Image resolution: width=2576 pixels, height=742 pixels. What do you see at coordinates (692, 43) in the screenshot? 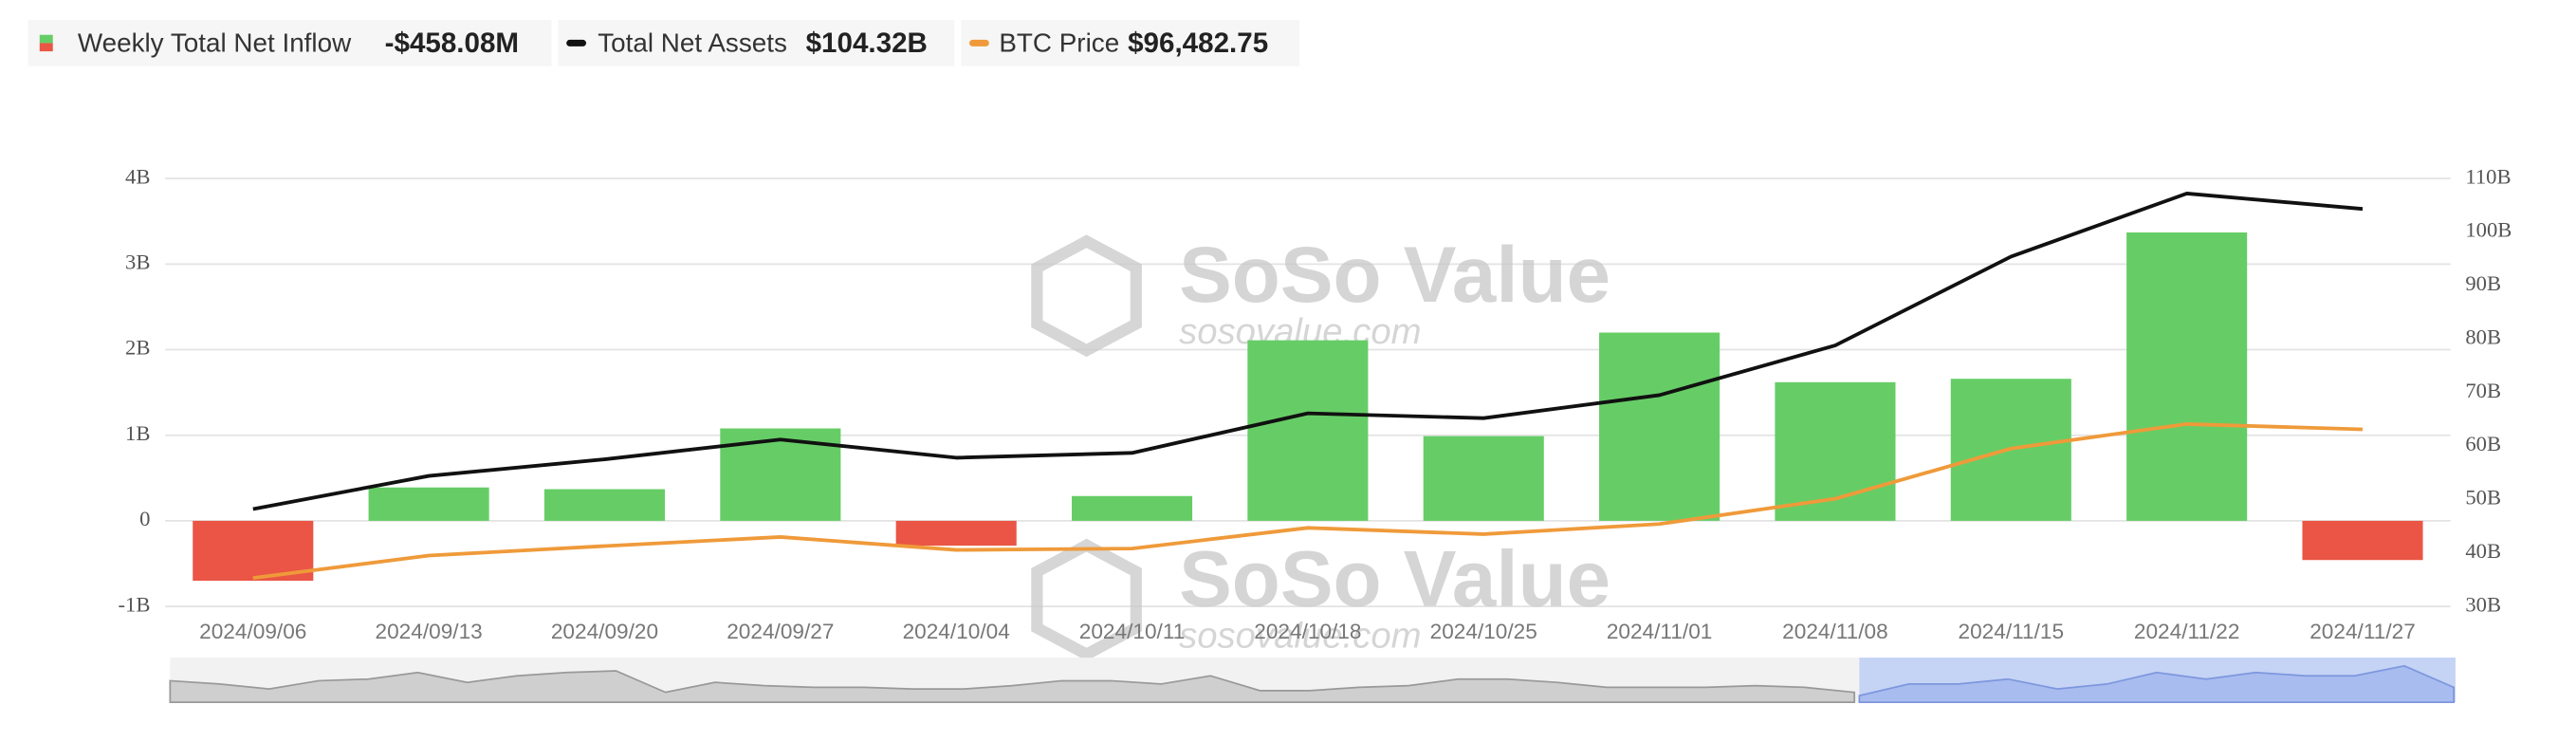
I see `legend-label: Total Net Assets` at bounding box center [692, 43].